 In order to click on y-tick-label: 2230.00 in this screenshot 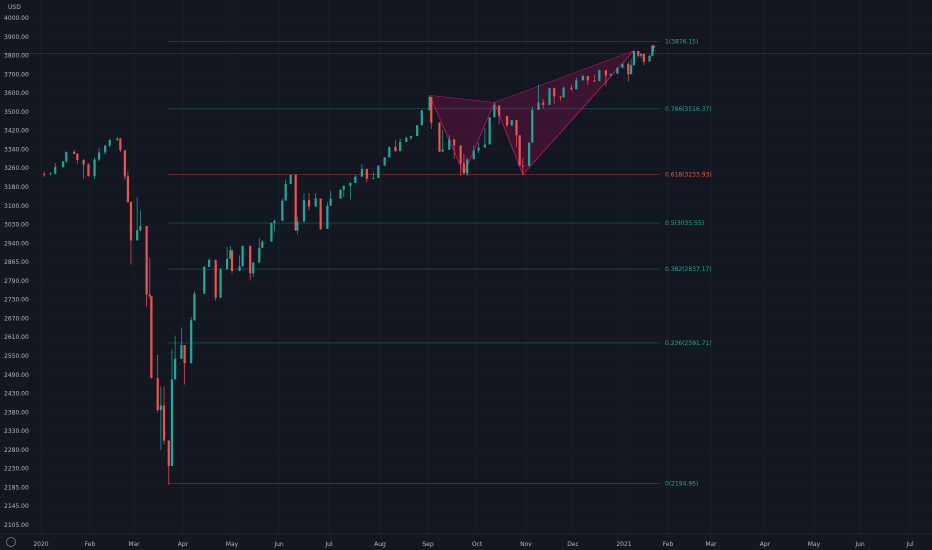, I will do `click(16, 469)`.